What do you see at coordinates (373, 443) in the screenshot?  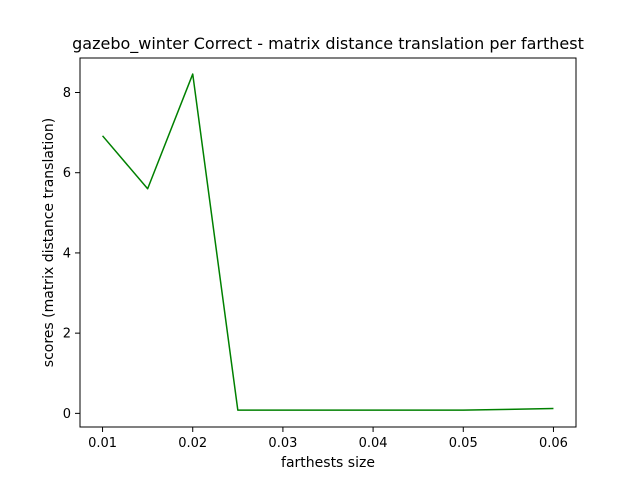 I see `x-tick-label: 0.04` at bounding box center [373, 443].